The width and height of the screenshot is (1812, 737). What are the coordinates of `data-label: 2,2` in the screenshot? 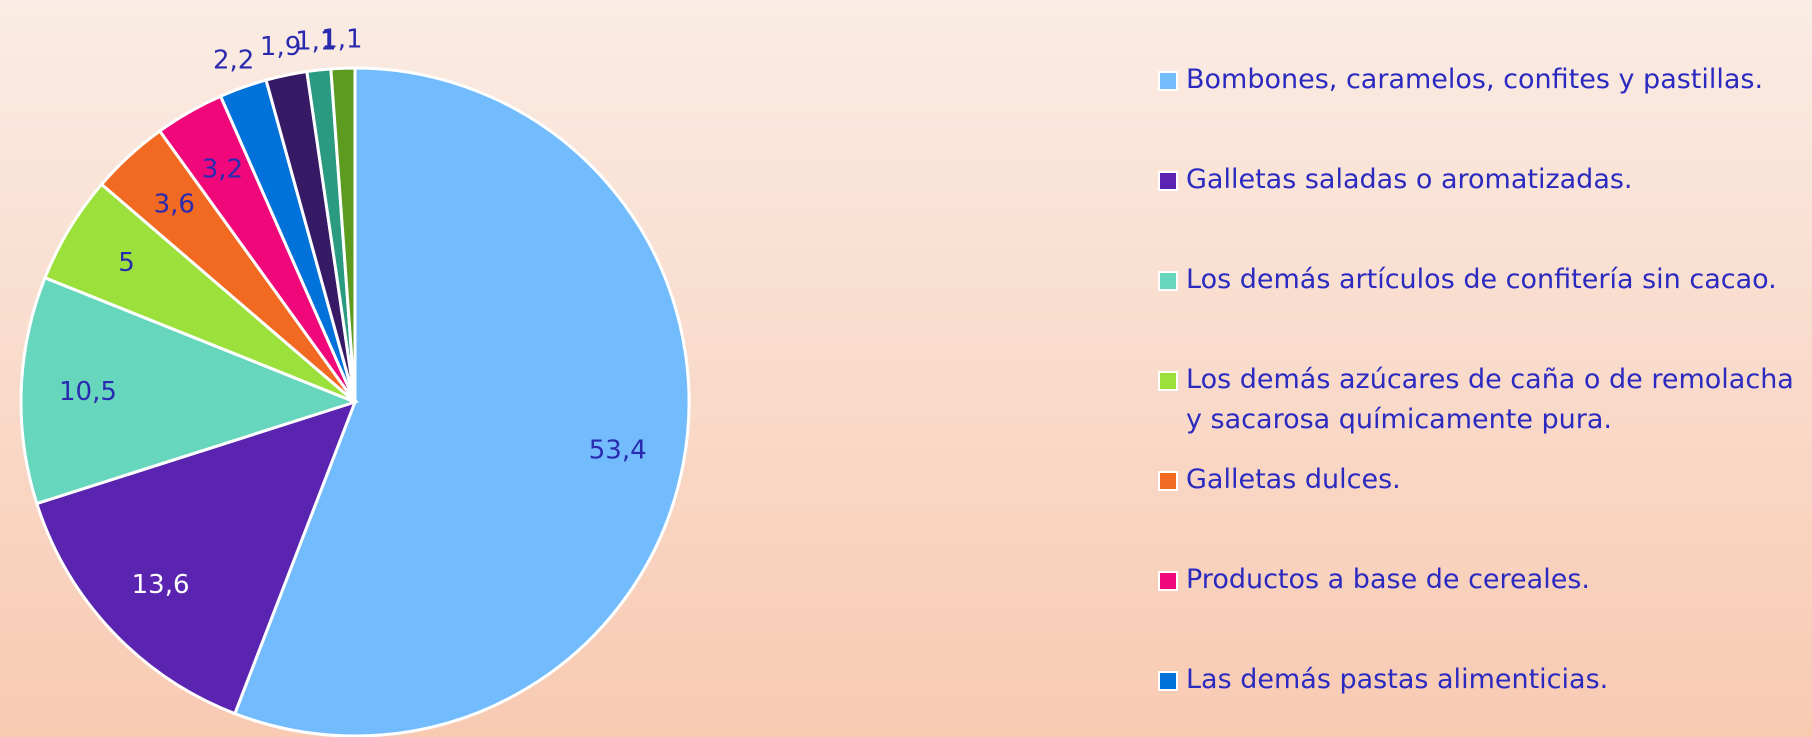 It's located at (233, 60).